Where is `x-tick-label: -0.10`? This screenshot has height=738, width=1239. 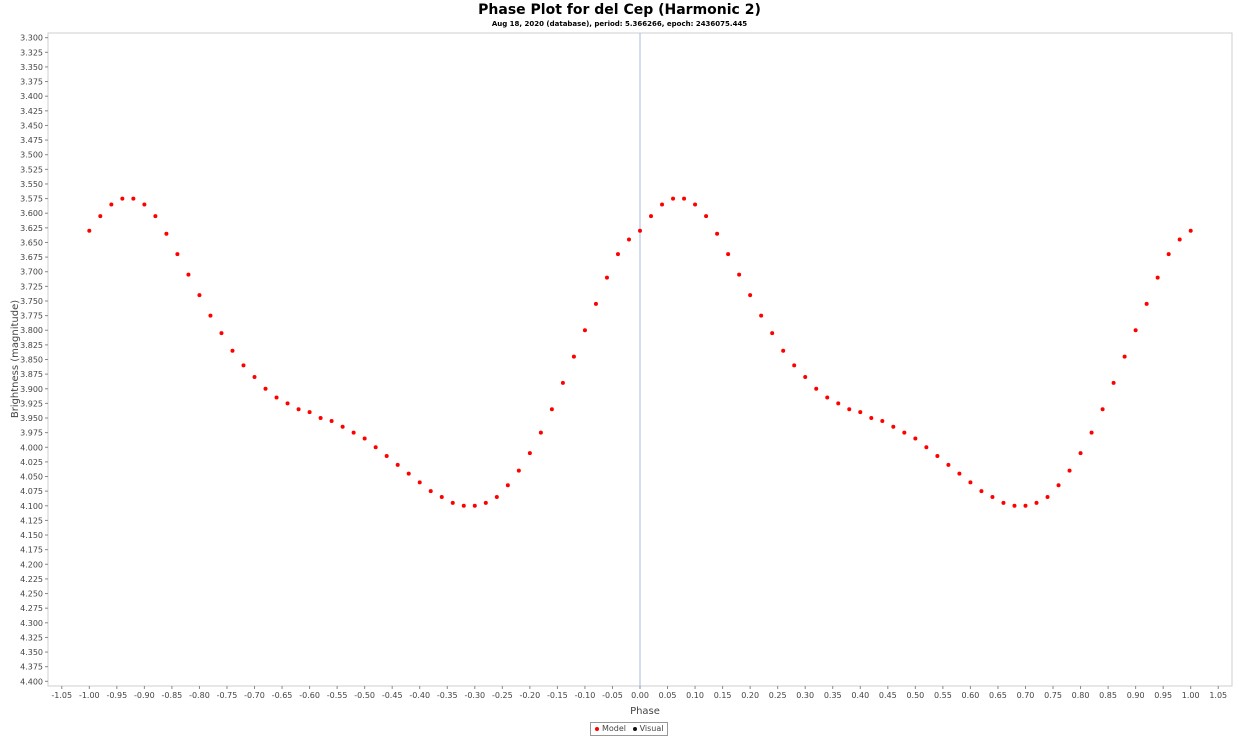
x-tick-label: -0.10 is located at coordinates (585, 695).